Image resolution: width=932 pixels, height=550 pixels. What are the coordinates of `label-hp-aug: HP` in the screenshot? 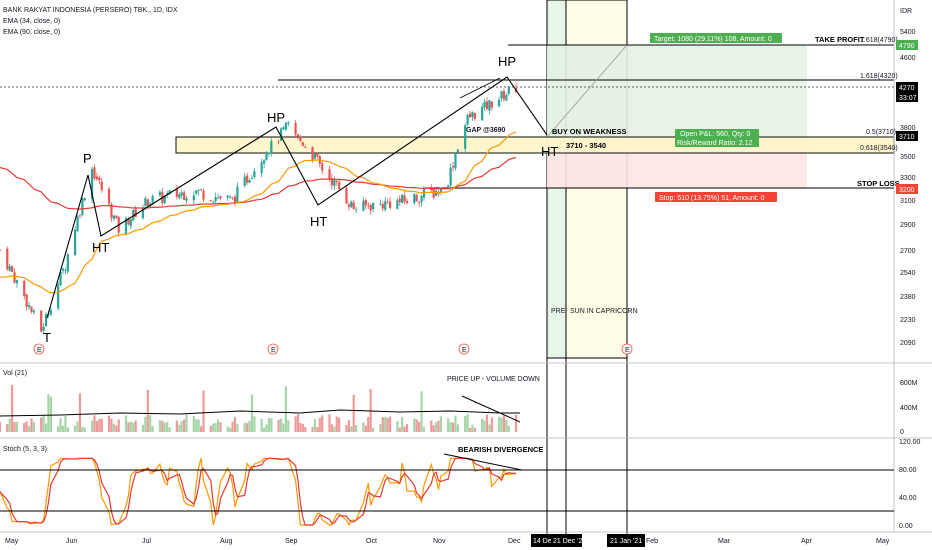 It's located at (276, 117).